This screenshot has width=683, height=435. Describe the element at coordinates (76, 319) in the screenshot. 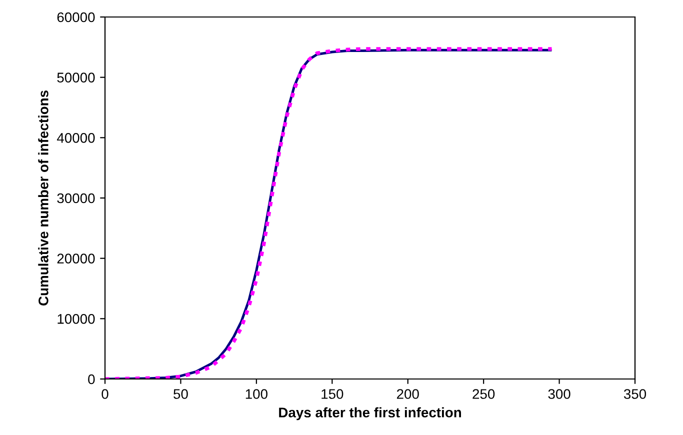

I see `y-tick-label: 10000` at that location.